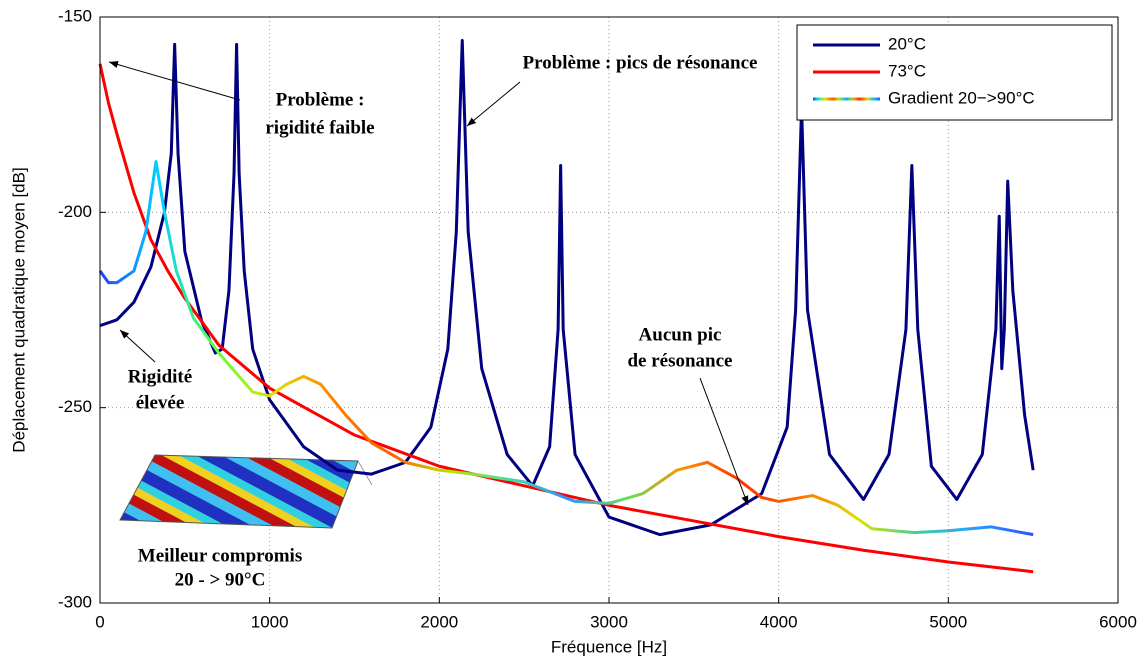 This screenshot has width=1139, height=664. Describe the element at coordinates (75, 601) in the screenshot. I see `y-tick-label: -300` at that location.